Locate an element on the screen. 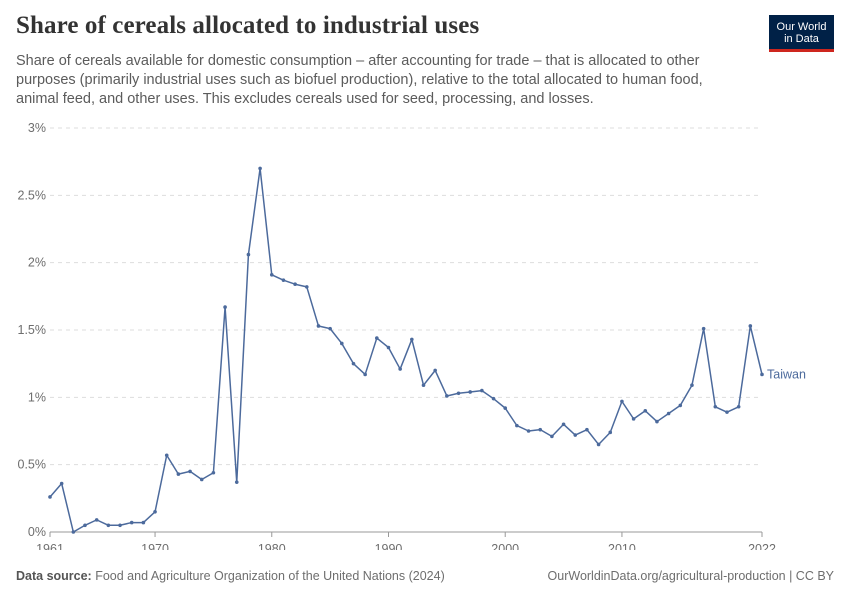 The width and height of the screenshot is (850, 600). series-label: Taiwan is located at coordinates (786, 374).